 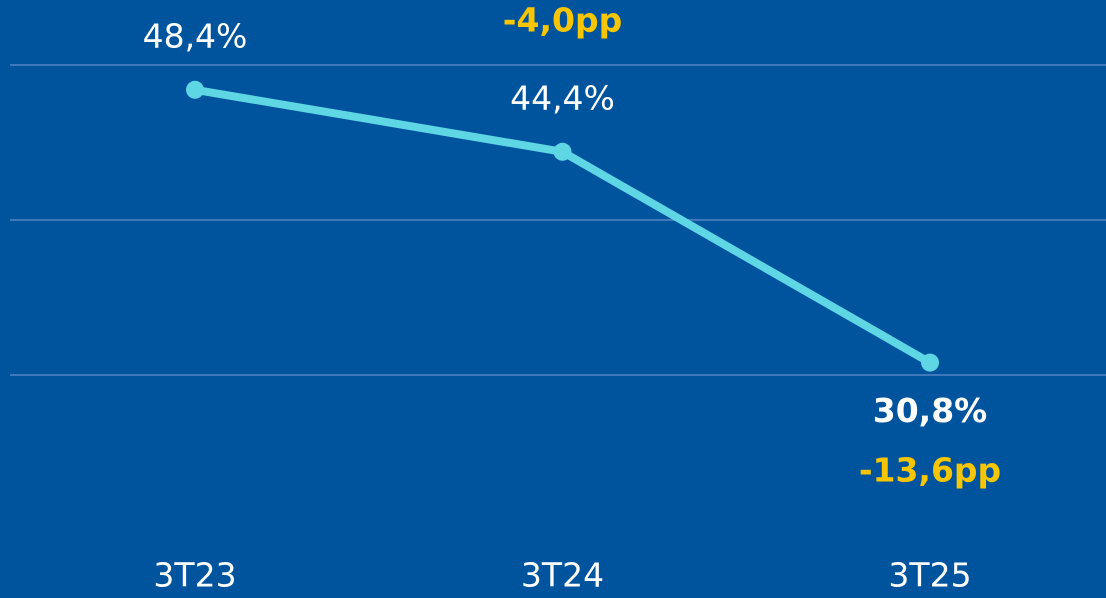 What do you see at coordinates (195, 35) in the screenshot?
I see `value-label: 48,4%` at bounding box center [195, 35].